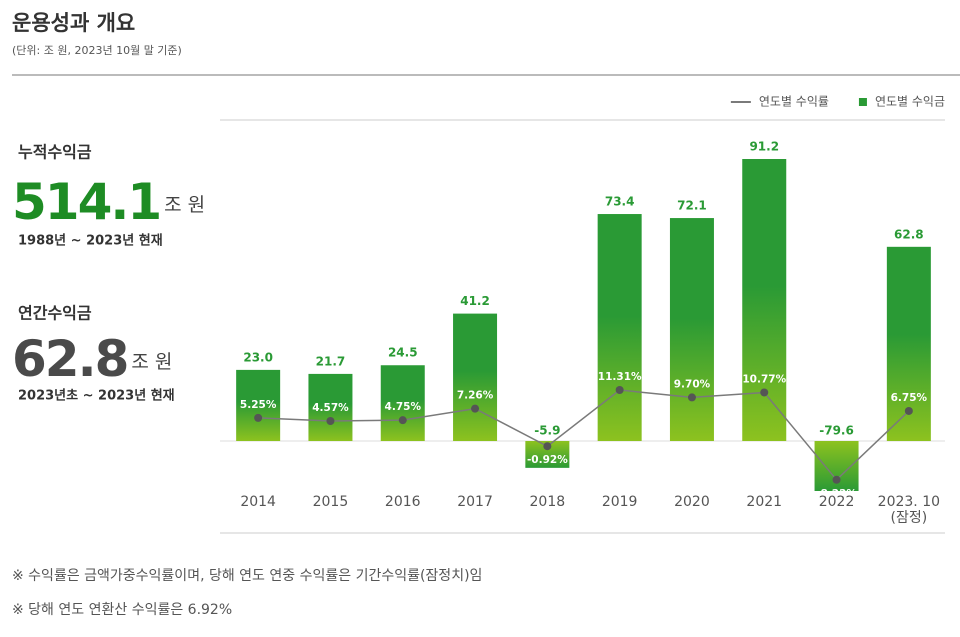 The image size is (960, 637). I want to click on x-tick-label: 2022, so click(836, 502).